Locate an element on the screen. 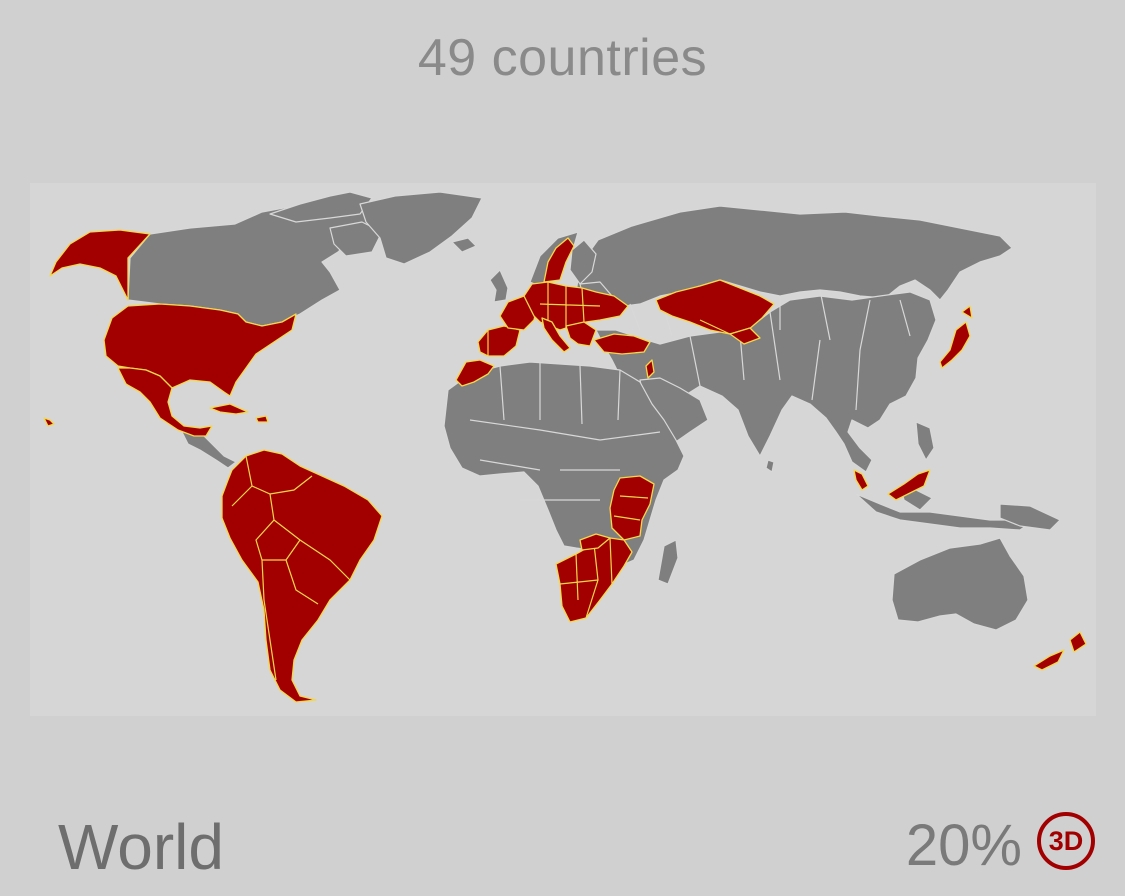 The width and height of the screenshot is (1125, 896). region-label: World is located at coordinates (141, 847).